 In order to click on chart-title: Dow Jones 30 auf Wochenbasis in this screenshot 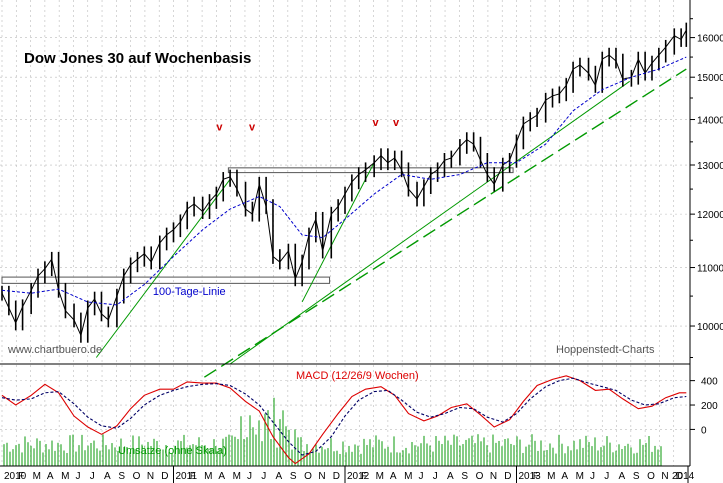, I will do `click(137, 58)`.